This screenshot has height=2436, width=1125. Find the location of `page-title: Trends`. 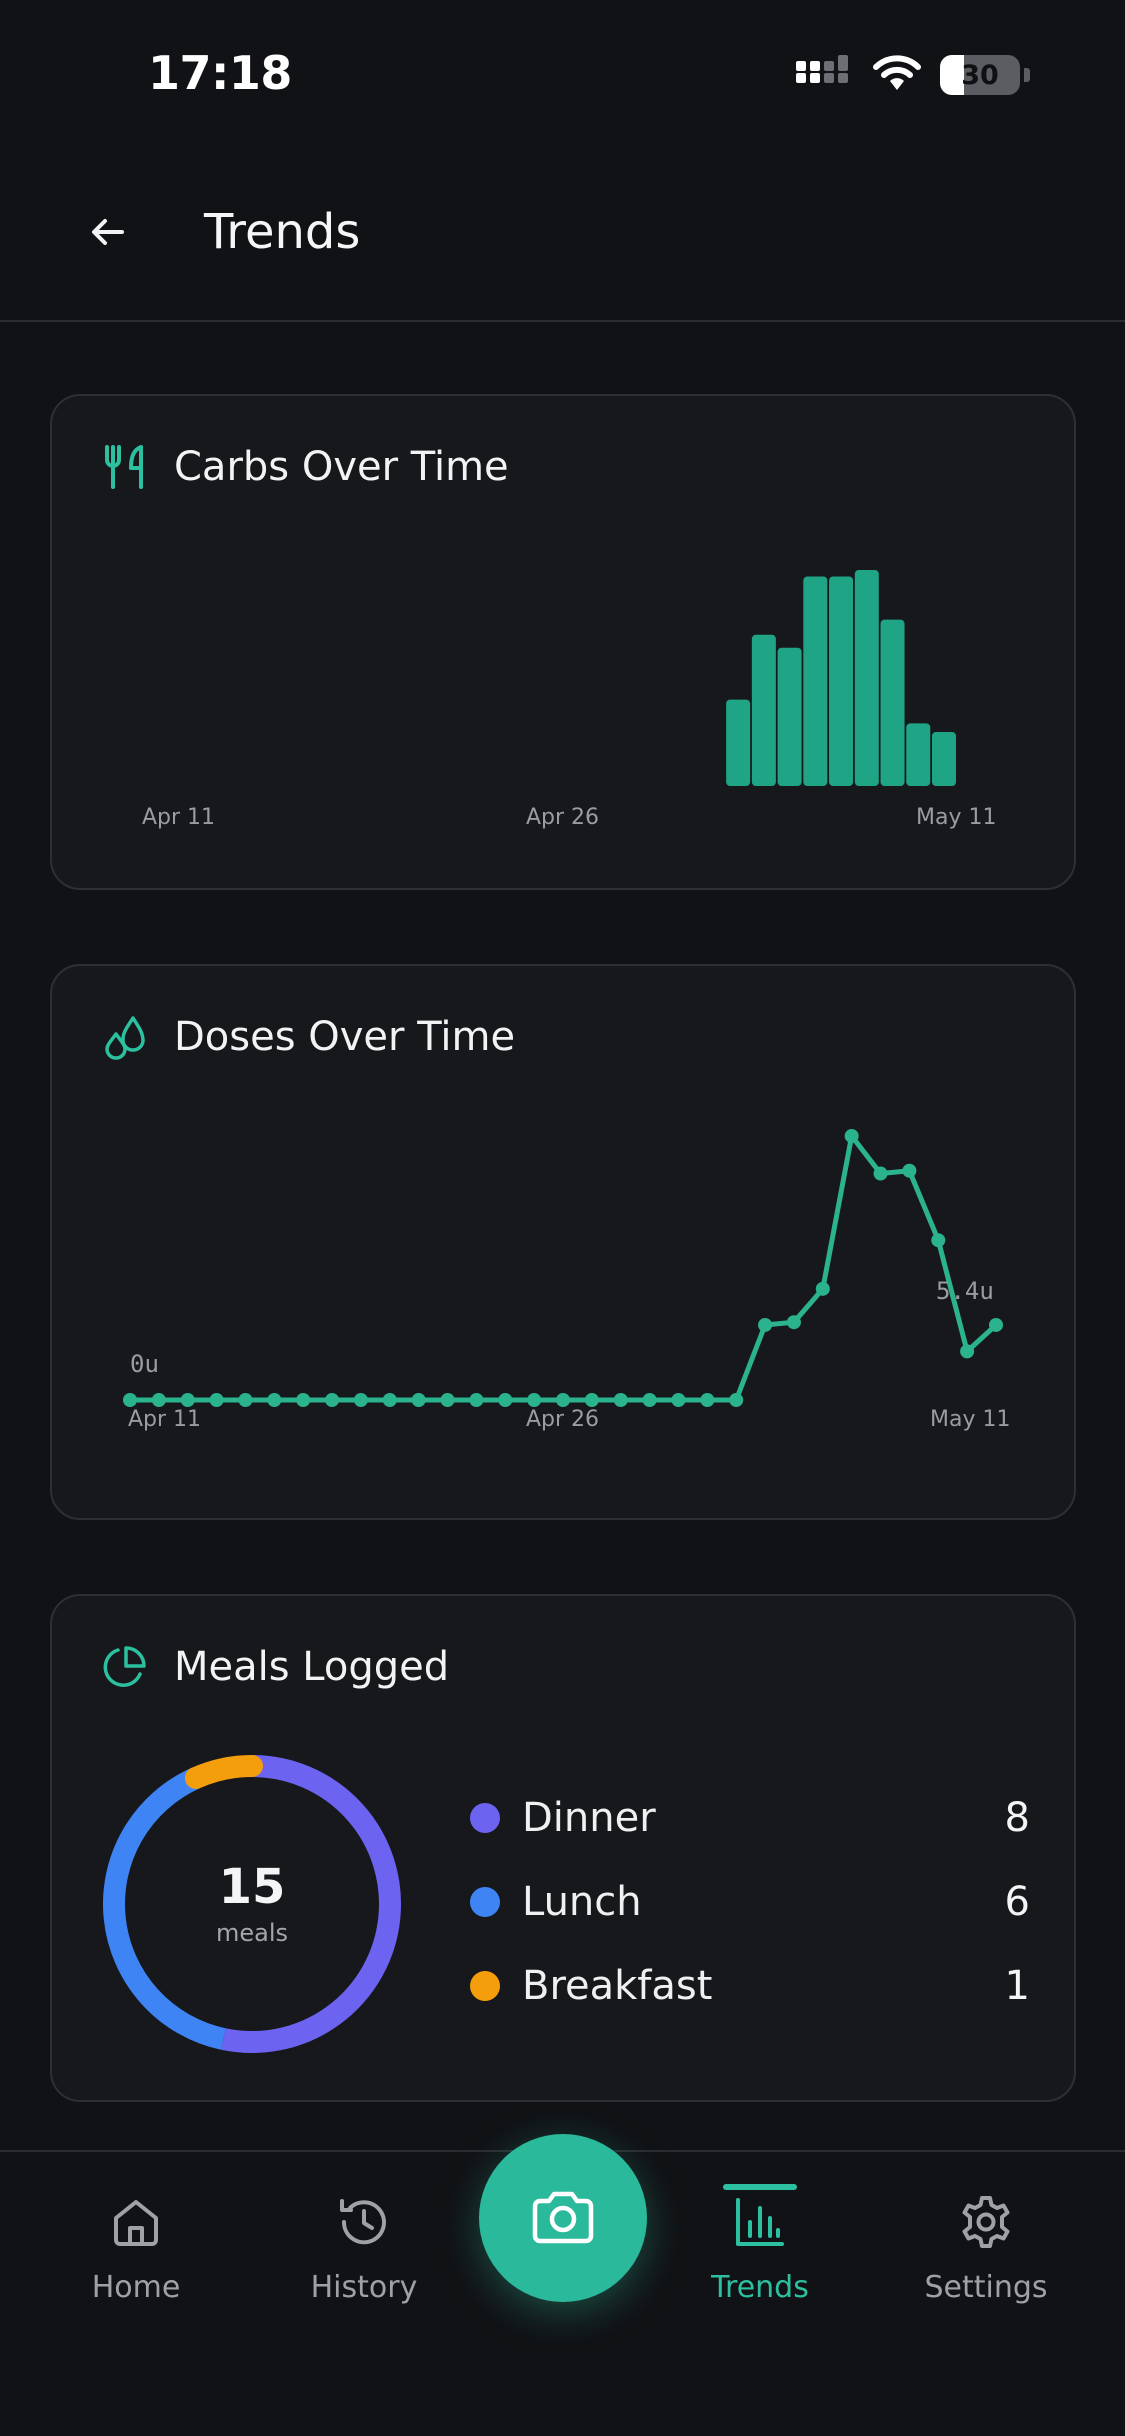

page-title: Trends is located at coordinates (282, 232).